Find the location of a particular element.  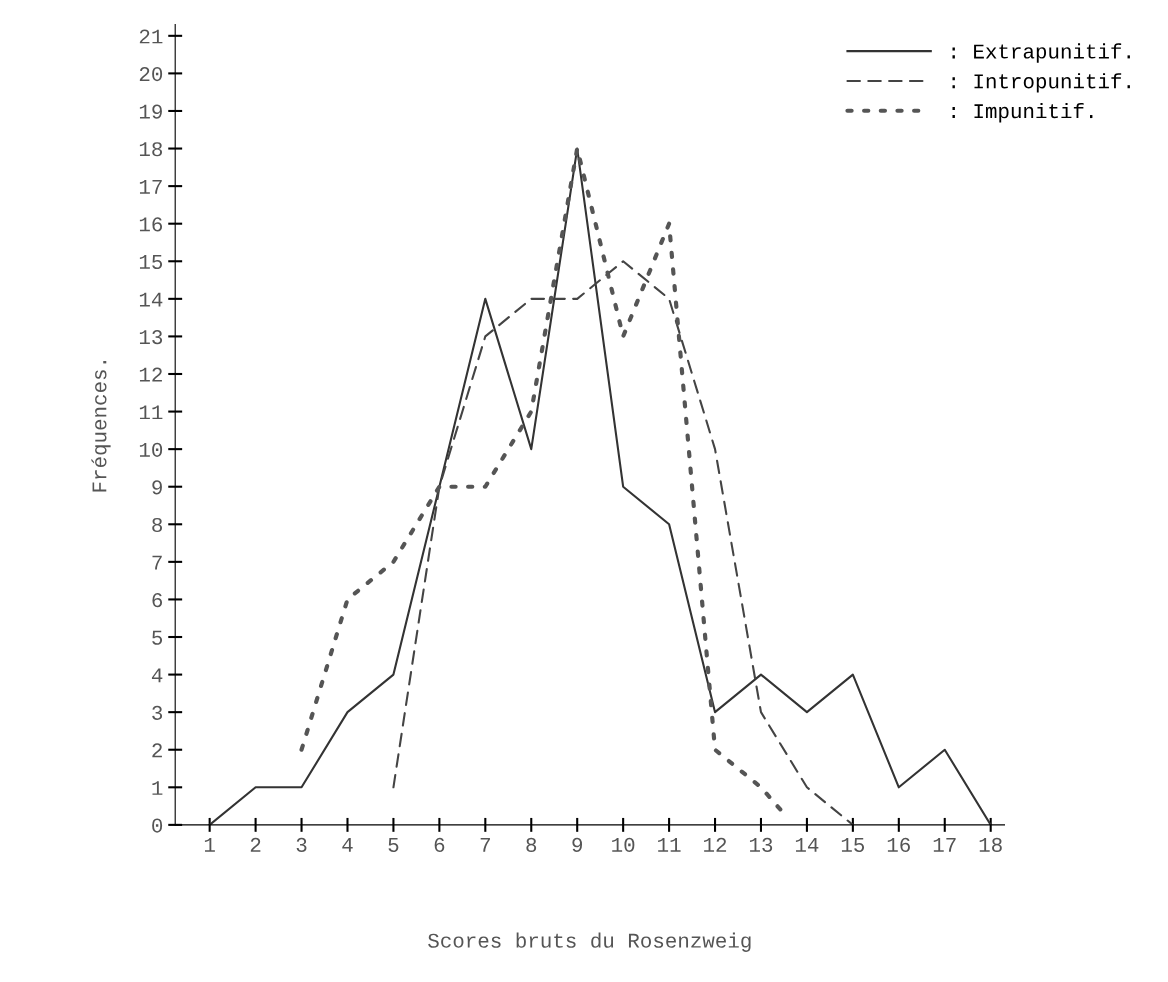

y-tick-label: 5 is located at coordinates (157, 637).